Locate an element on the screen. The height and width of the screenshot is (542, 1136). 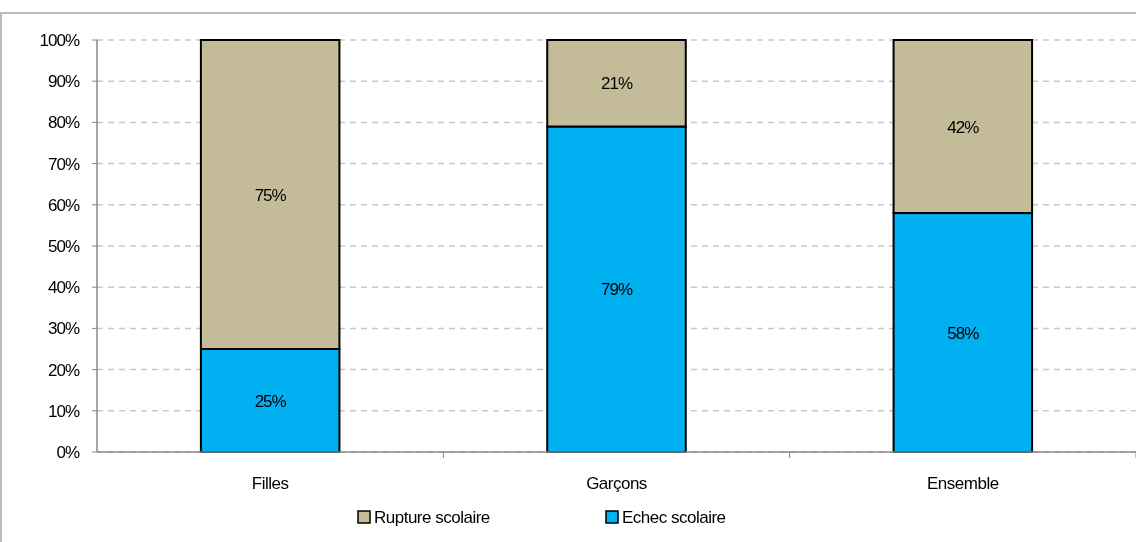
data-label: 21% is located at coordinates (616, 84).